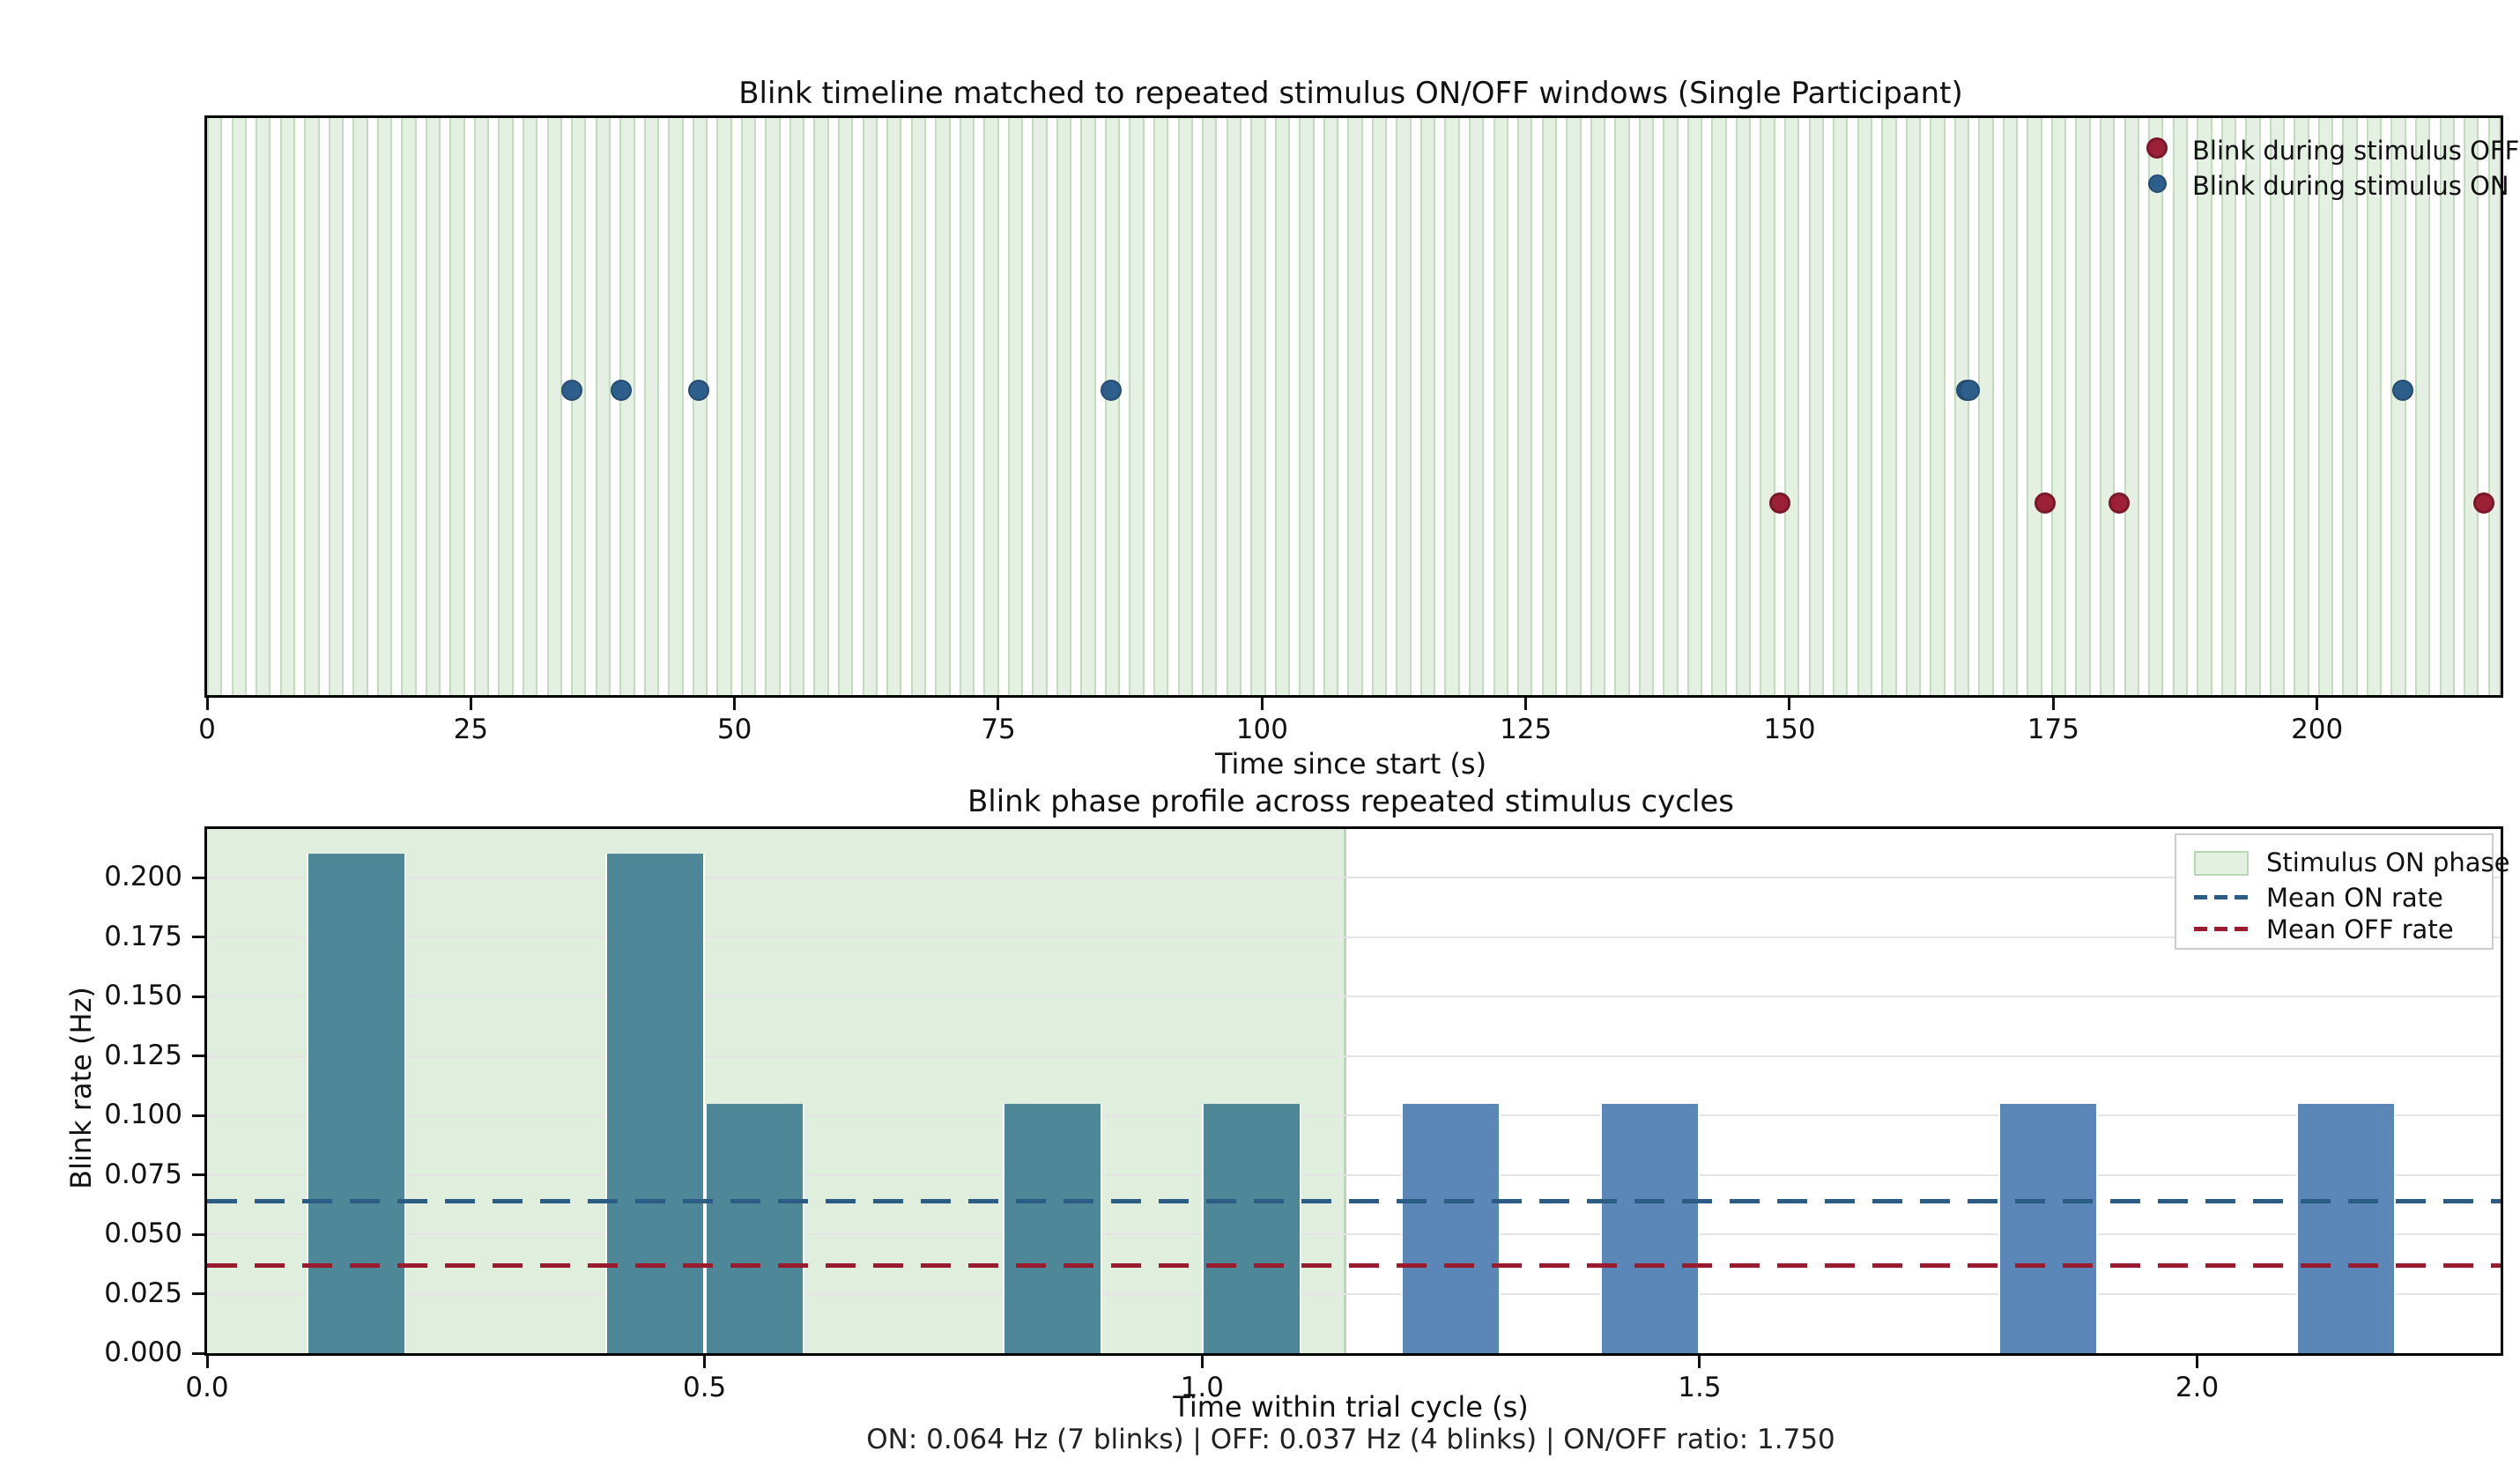 Image resolution: width=2520 pixels, height=1473 pixels. Describe the element at coordinates (2221, 863) in the screenshot. I see `legend-swatch-on-phase` at that location.